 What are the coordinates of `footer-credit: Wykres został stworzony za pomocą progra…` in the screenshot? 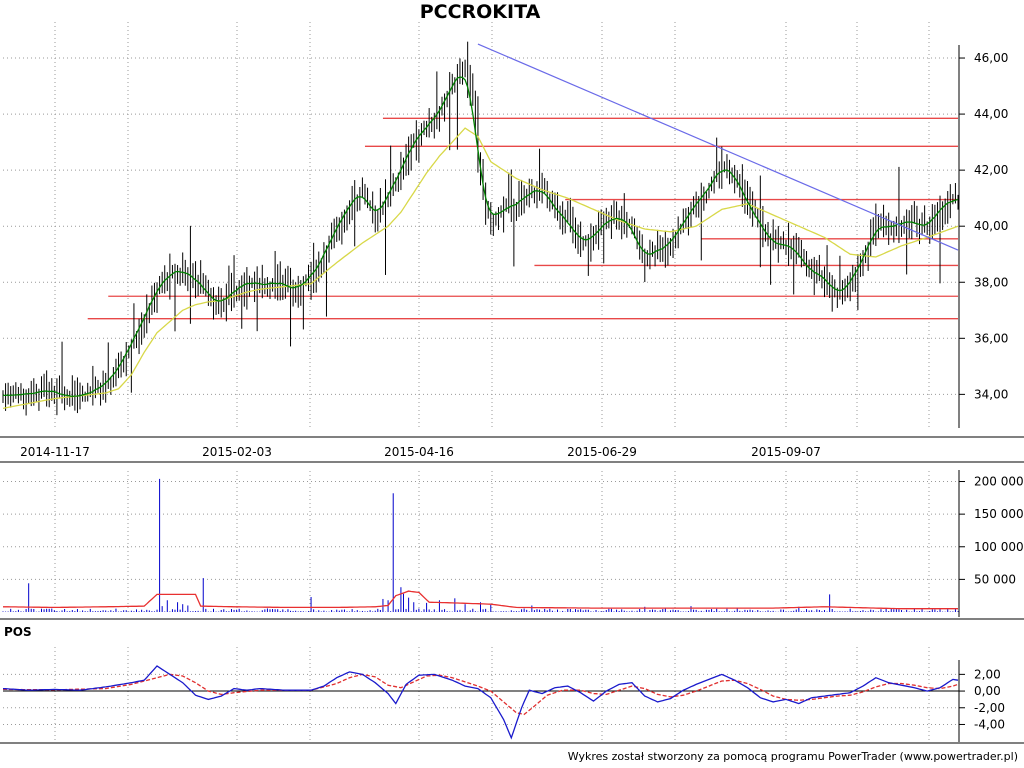 It's located at (792, 756).